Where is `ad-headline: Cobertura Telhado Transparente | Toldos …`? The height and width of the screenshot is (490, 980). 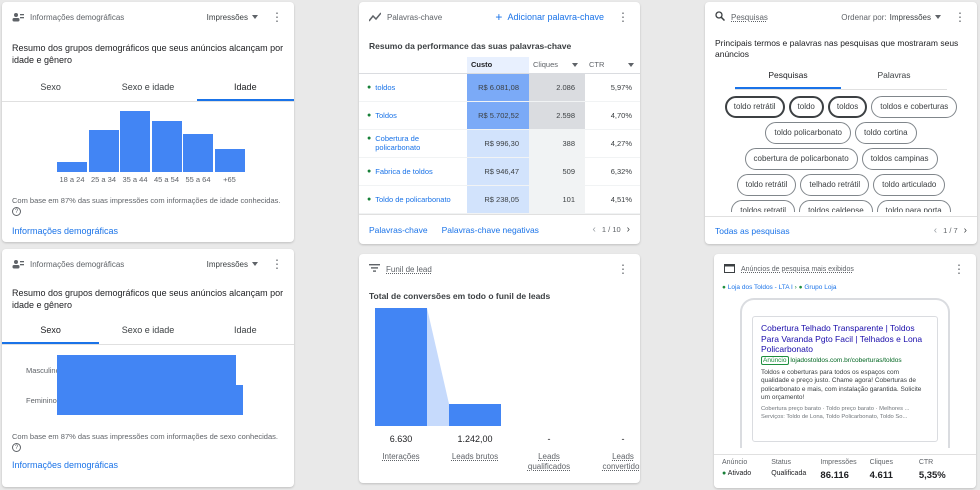
ad-headline: Cobertura Telhado Transparente | Toldos … is located at coordinates (842, 338).